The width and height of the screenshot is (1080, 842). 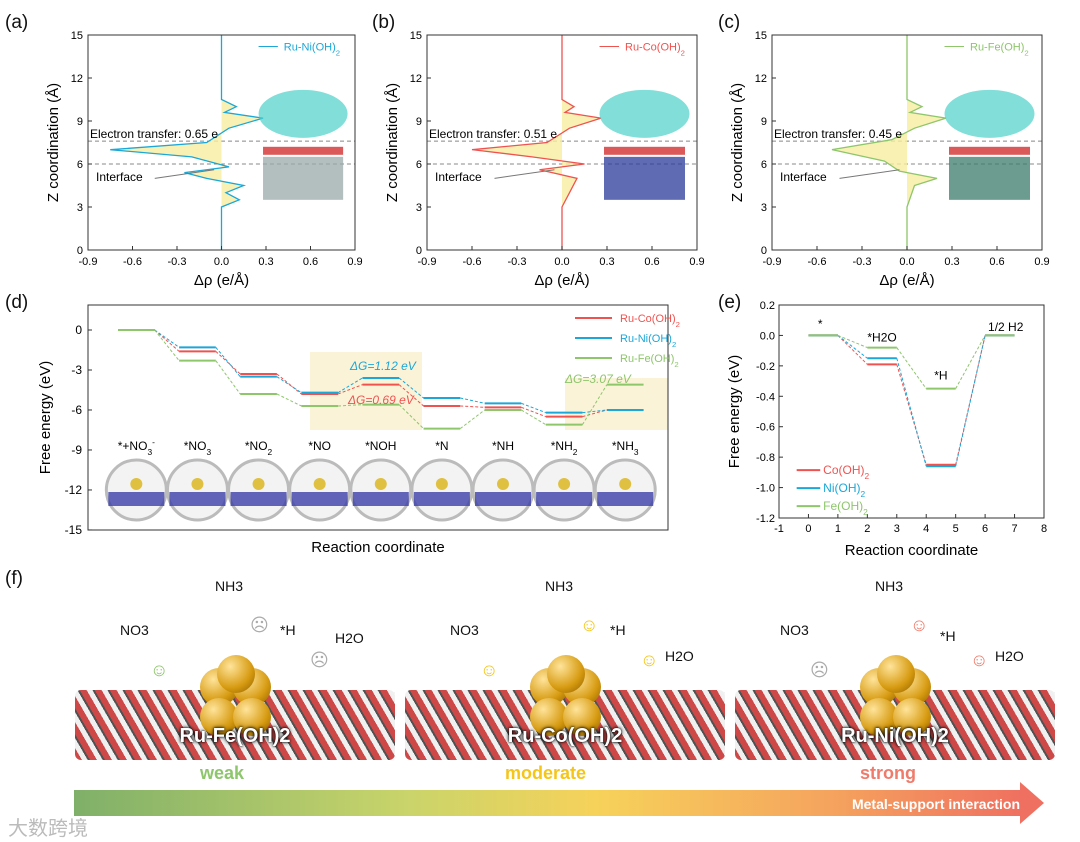 I want to click on x-tick-label: 1, so click(x=838, y=529).